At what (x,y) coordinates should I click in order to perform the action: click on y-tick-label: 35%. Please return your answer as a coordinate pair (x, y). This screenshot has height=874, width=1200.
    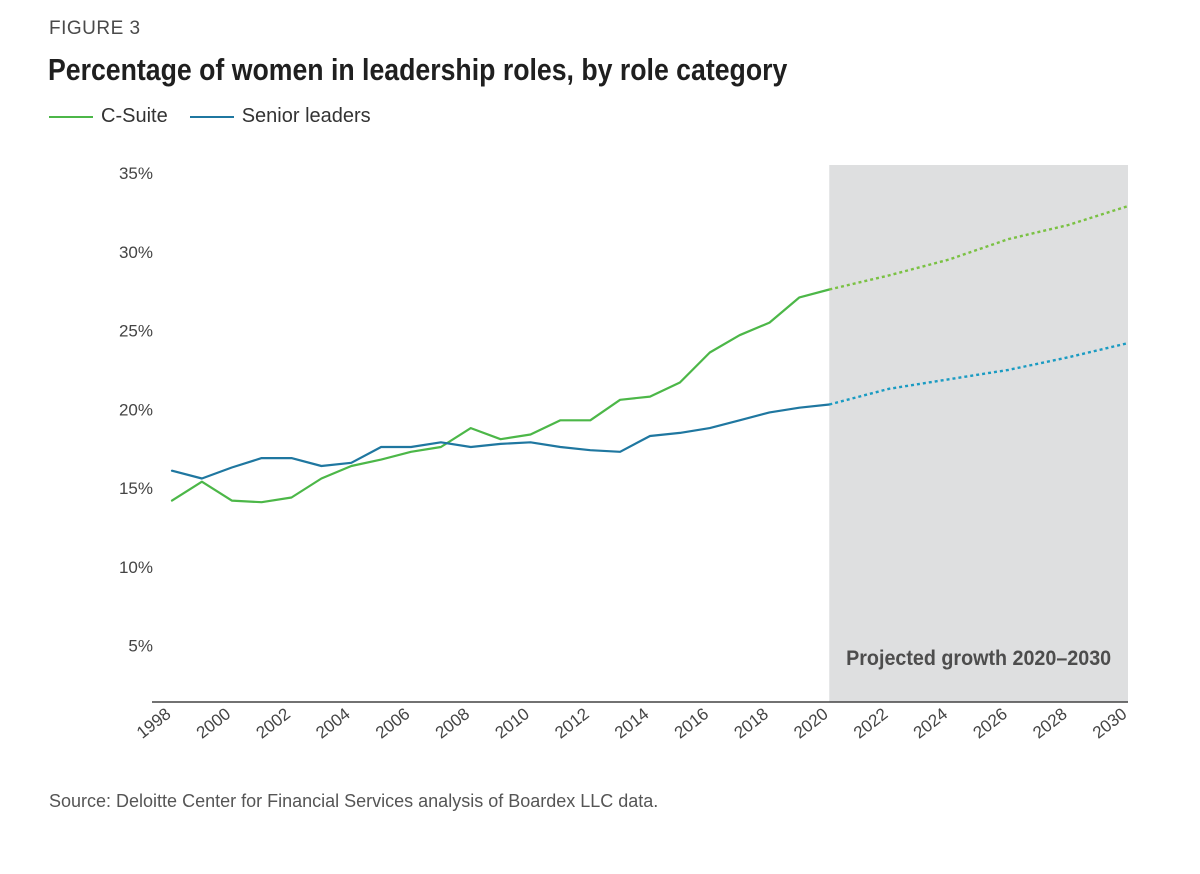
    Looking at the image, I should click on (136, 173).